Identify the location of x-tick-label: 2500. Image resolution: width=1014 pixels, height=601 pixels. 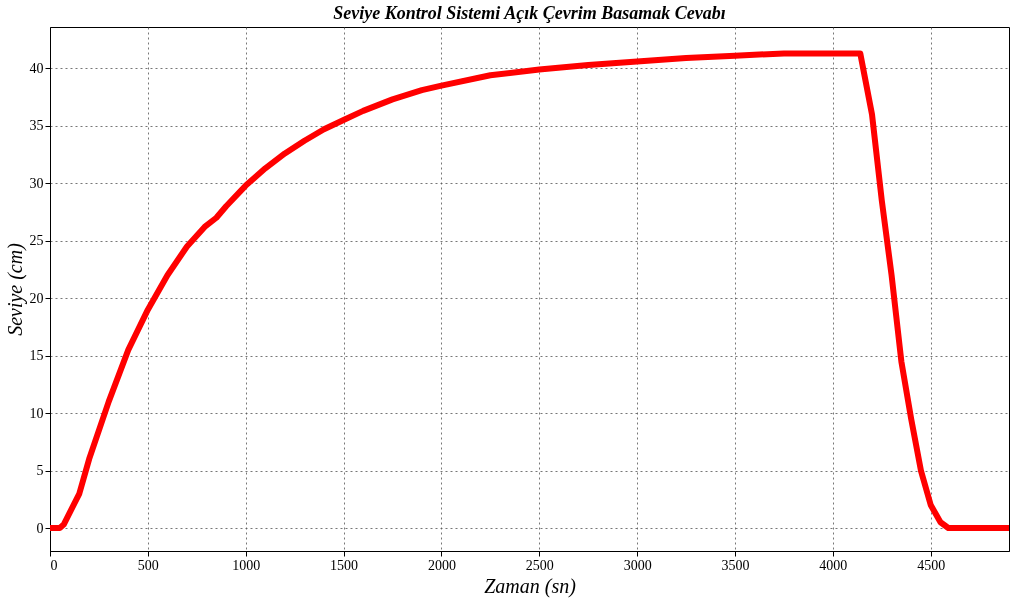
(539, 565).